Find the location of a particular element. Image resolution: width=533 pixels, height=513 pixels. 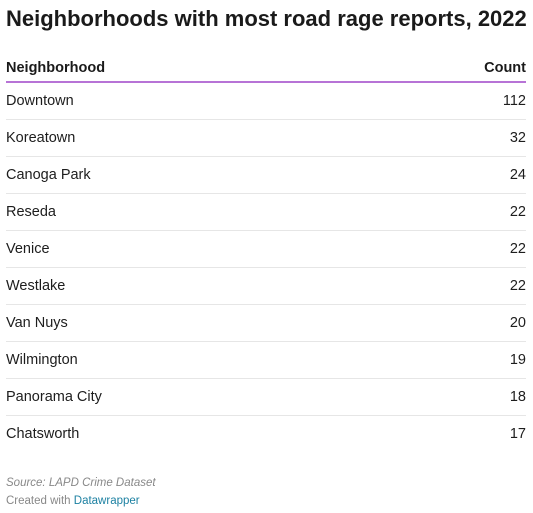

table-row: Panorama City 18 is located at coordinates (266, 397).